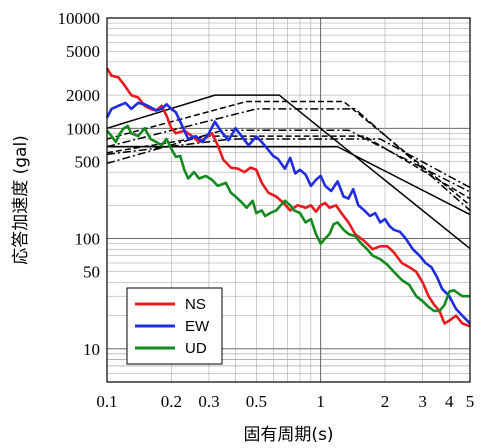 This screenshot has width=486, height=448. Describe the element at coordinates (470, 401) in the screenshot. I see `x-tick-label: 5` at that location.